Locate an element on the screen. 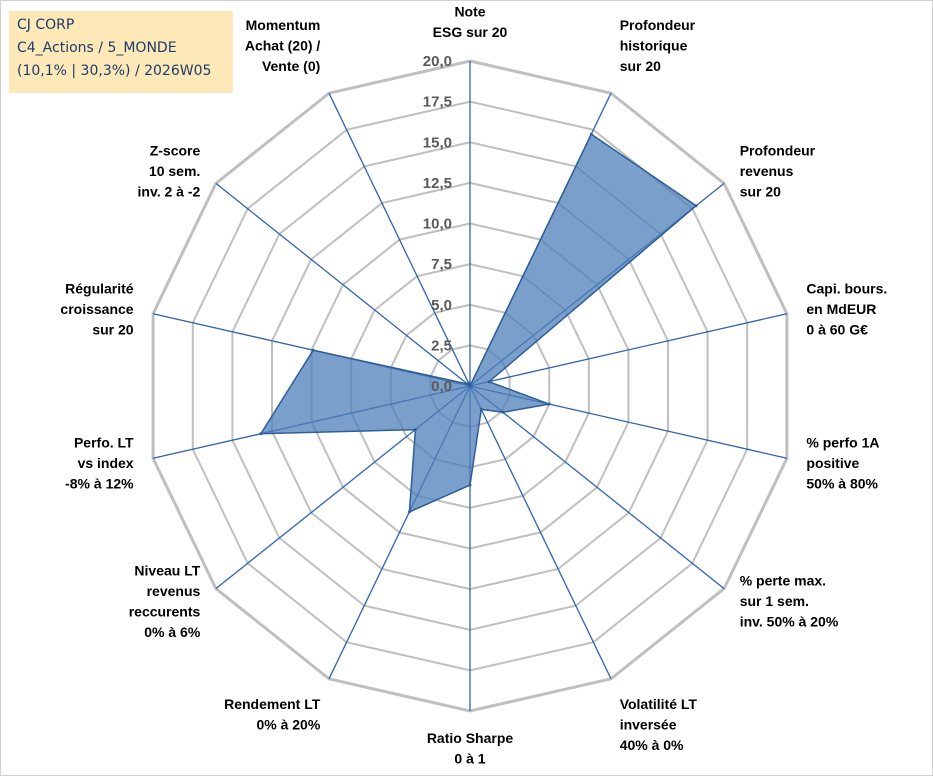  axis-label: Régularité croissance sur 20 is located at coordinates (96, 309).